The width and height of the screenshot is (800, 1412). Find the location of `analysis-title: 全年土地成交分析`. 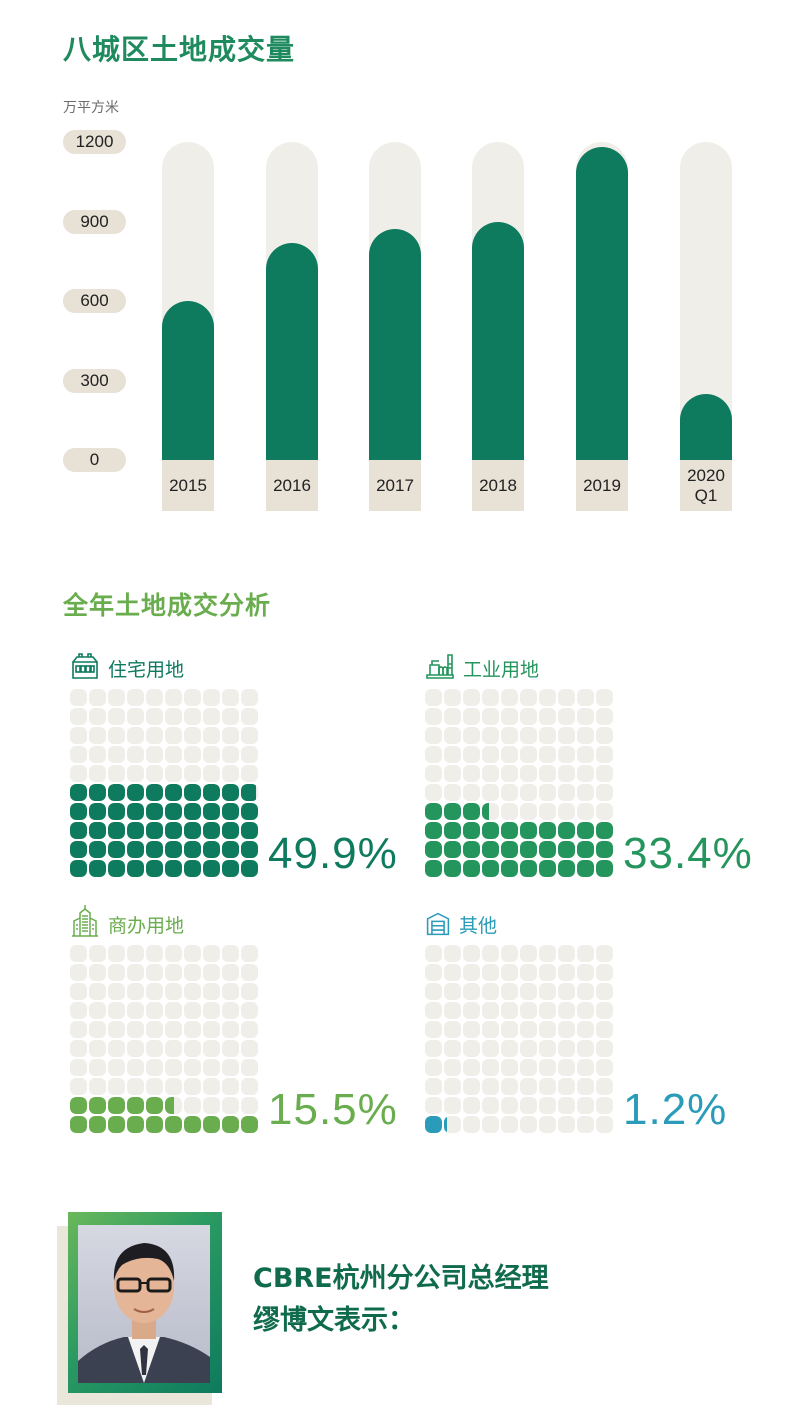

analysis-title: 全年土地成交分析 is located at coordinates (167, 605).